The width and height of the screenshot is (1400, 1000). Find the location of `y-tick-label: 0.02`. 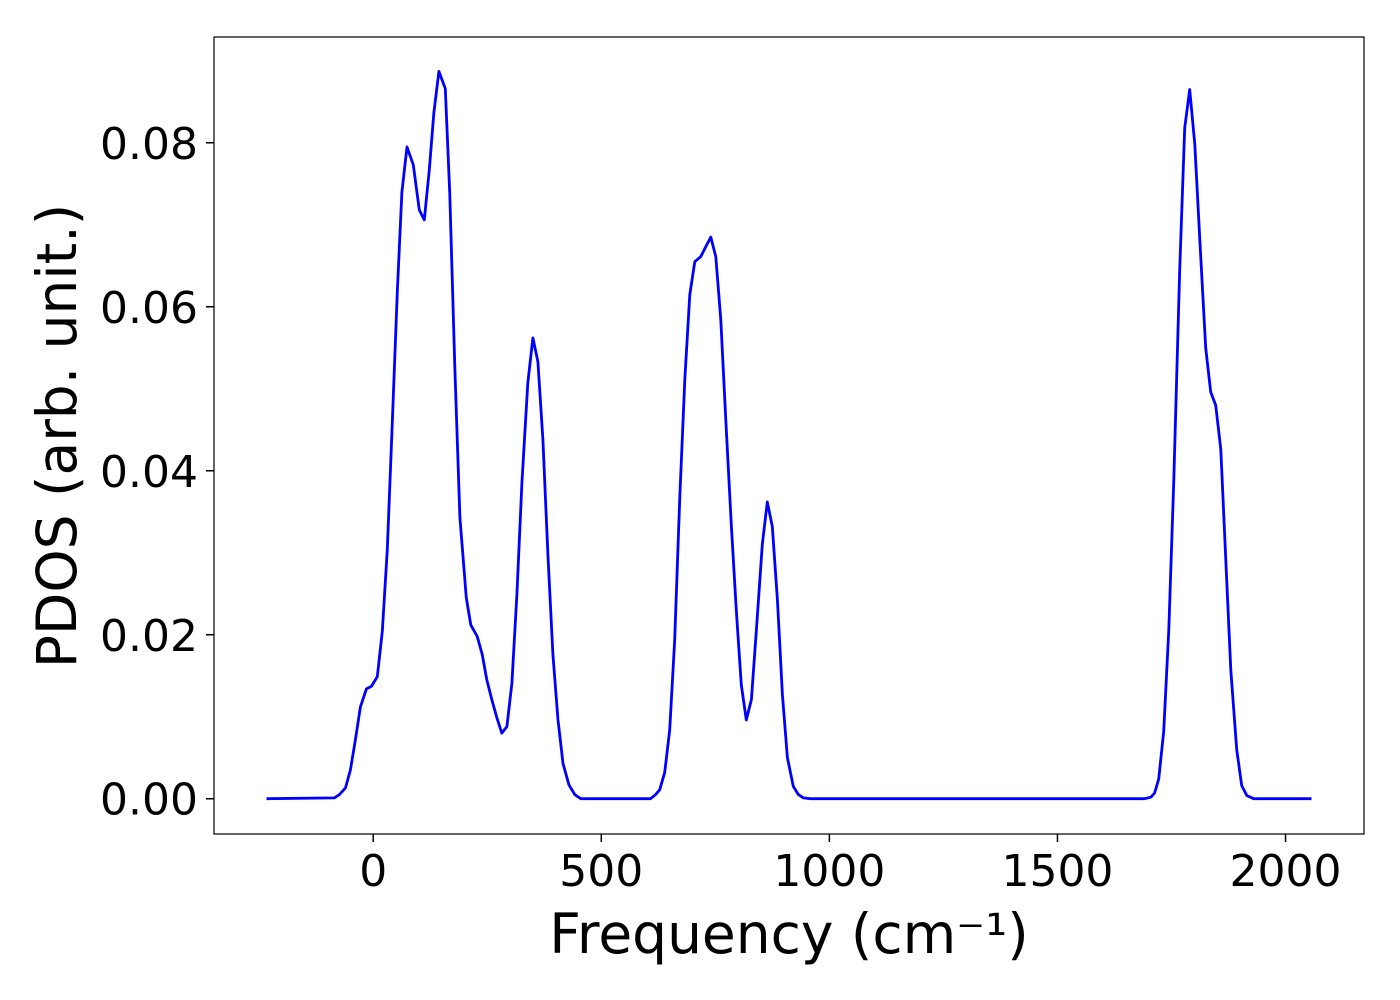

y-tick-label: 0.02 is located at coordinates (149, 636).